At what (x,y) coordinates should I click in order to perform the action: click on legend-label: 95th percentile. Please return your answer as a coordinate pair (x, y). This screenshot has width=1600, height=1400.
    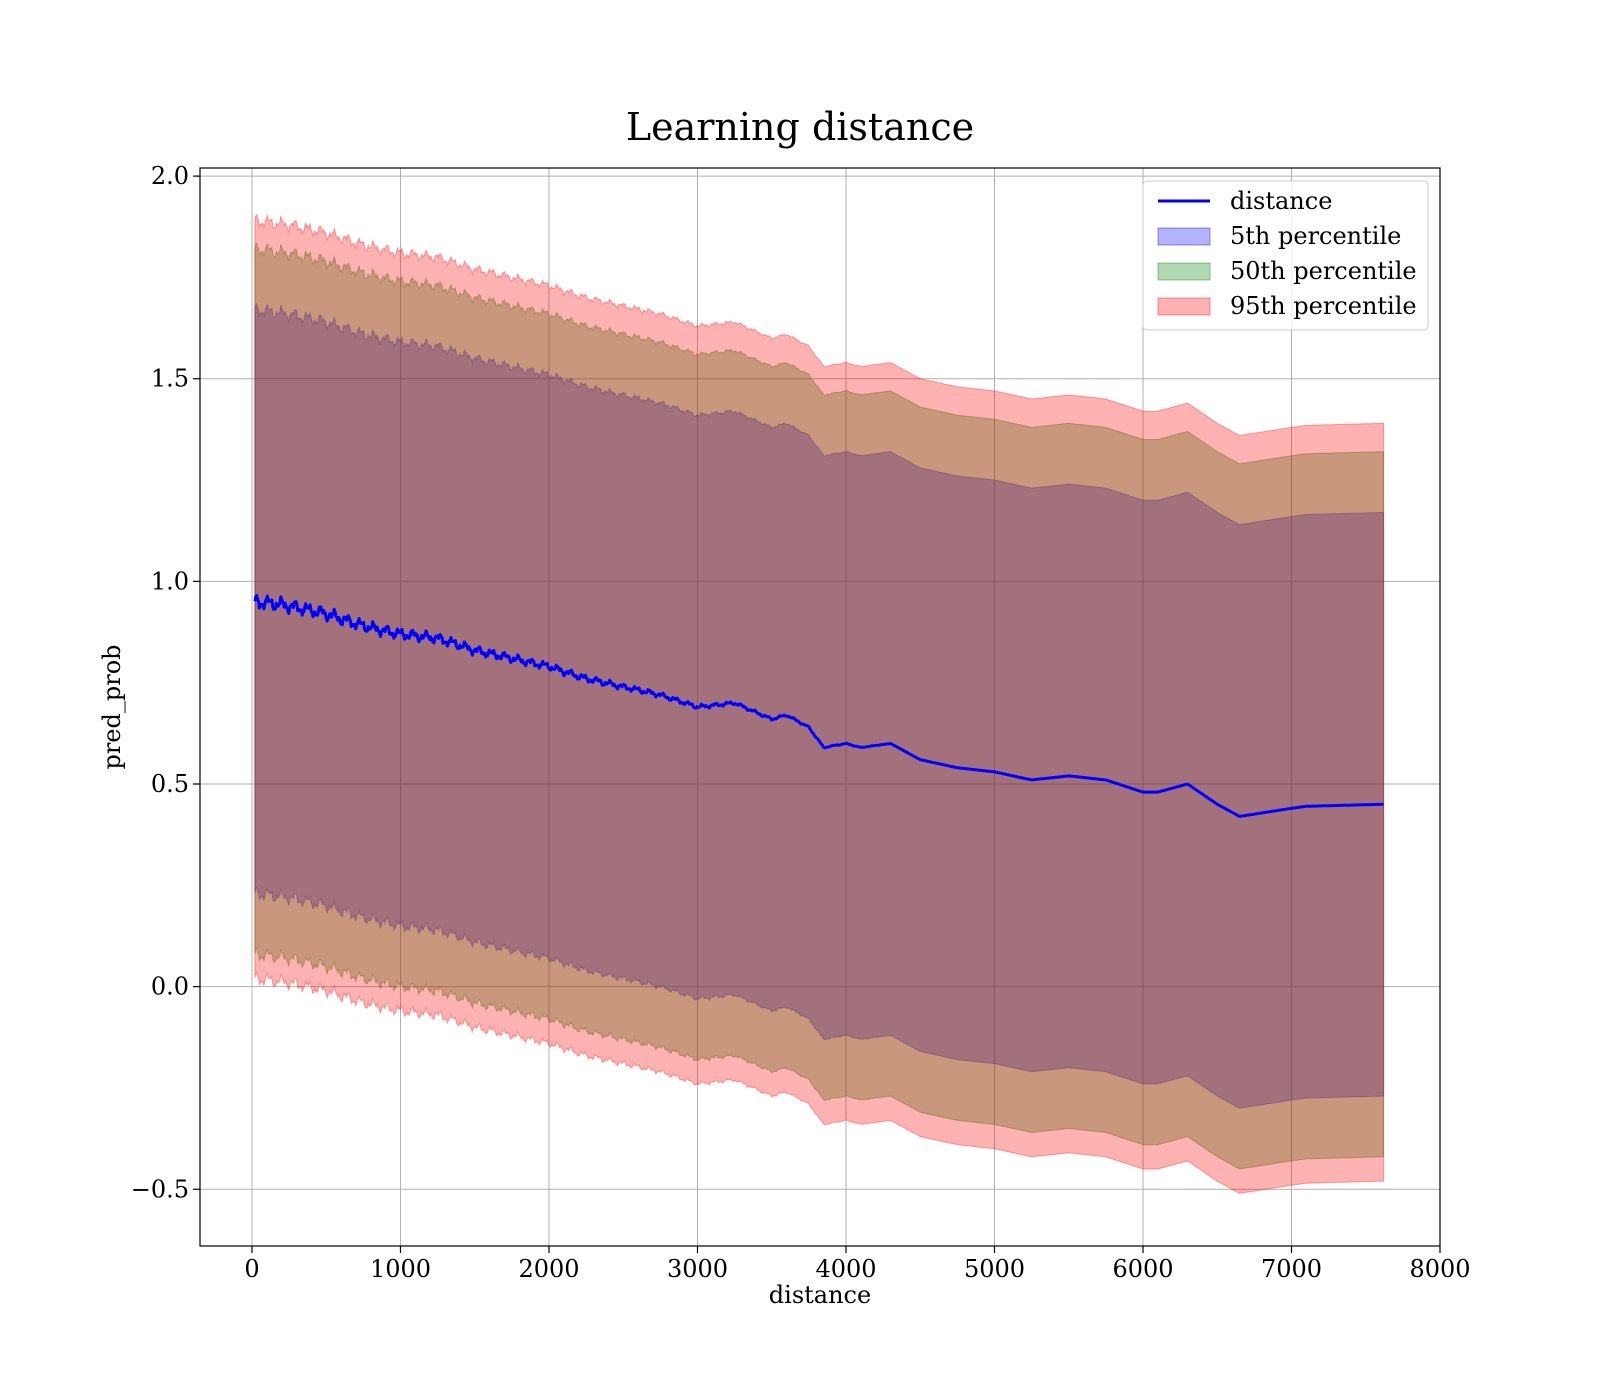
    Looking at the image, I should click on (1323, 306).